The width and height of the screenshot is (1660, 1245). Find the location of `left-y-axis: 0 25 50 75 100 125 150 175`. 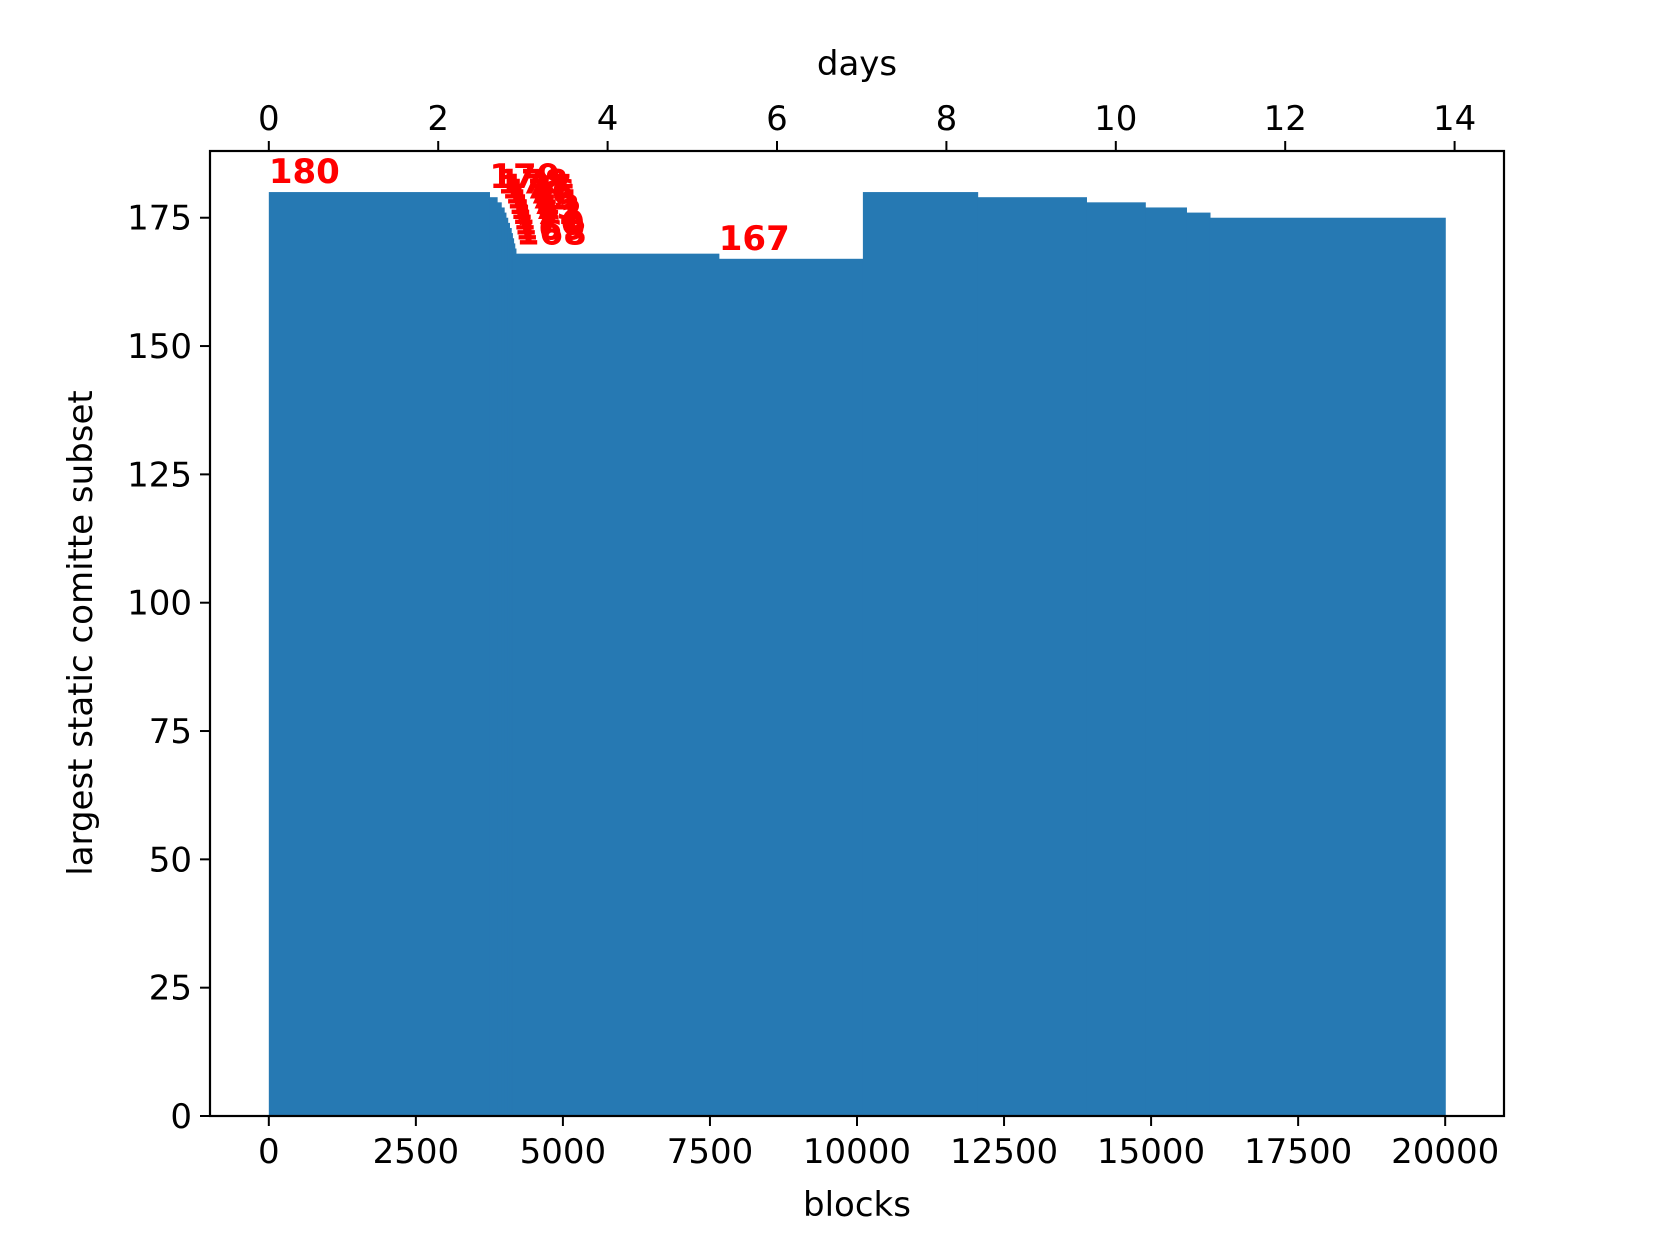

left-y-axis: 0 25 50 75 100 125 150 175 is located at coordinates (168, 668).